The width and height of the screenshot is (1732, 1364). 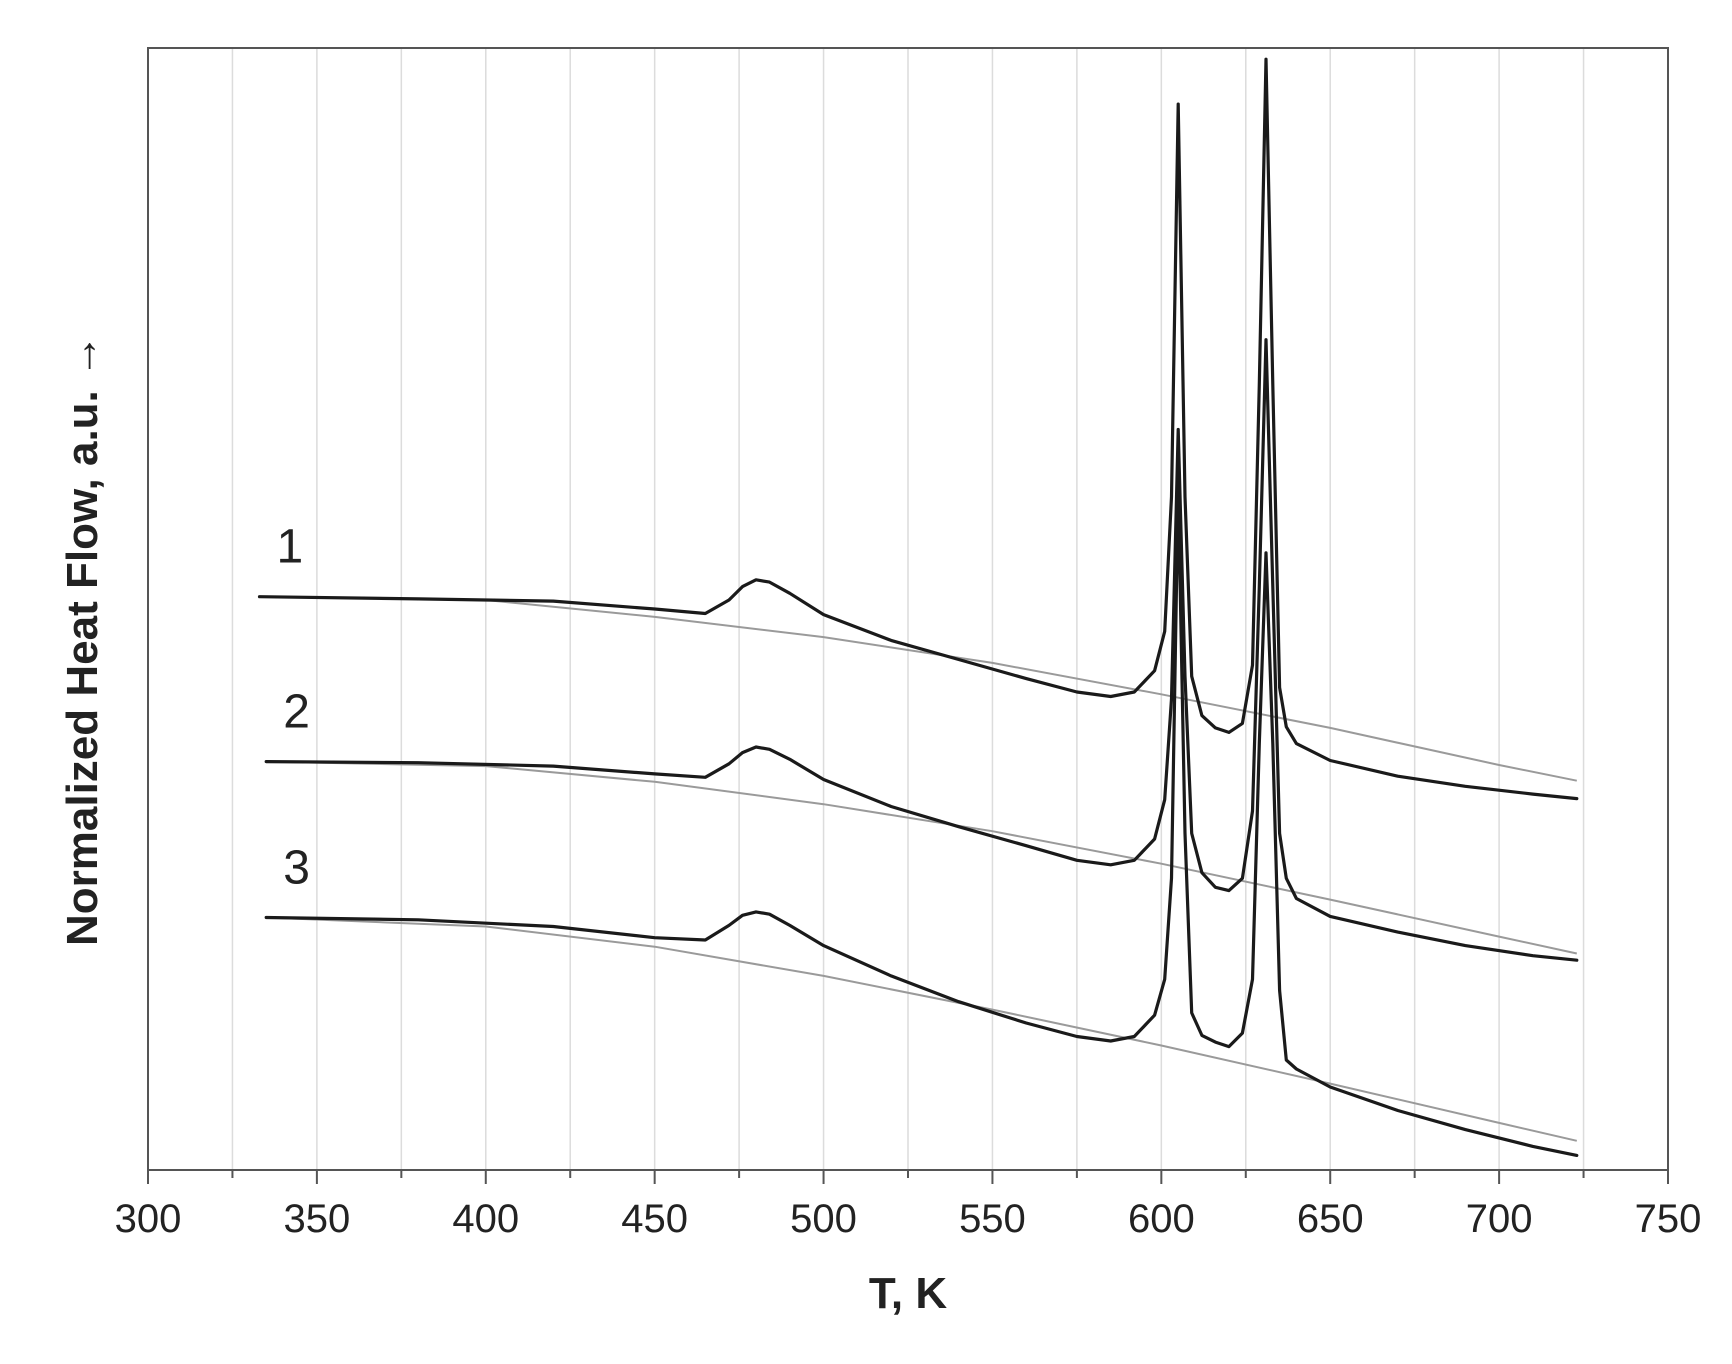 What do you see at coordinates (1668, 1219) in the screenshot?
I see `x-tick-label: 750` at bounding box center [1668, 1219].